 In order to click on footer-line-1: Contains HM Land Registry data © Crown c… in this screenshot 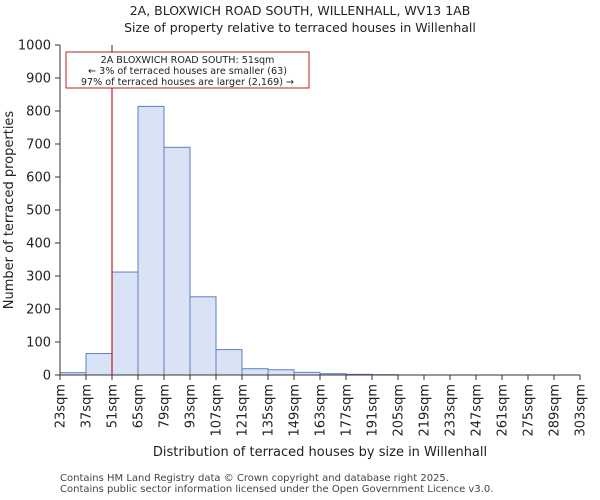, I will do `click(254, 478)`.